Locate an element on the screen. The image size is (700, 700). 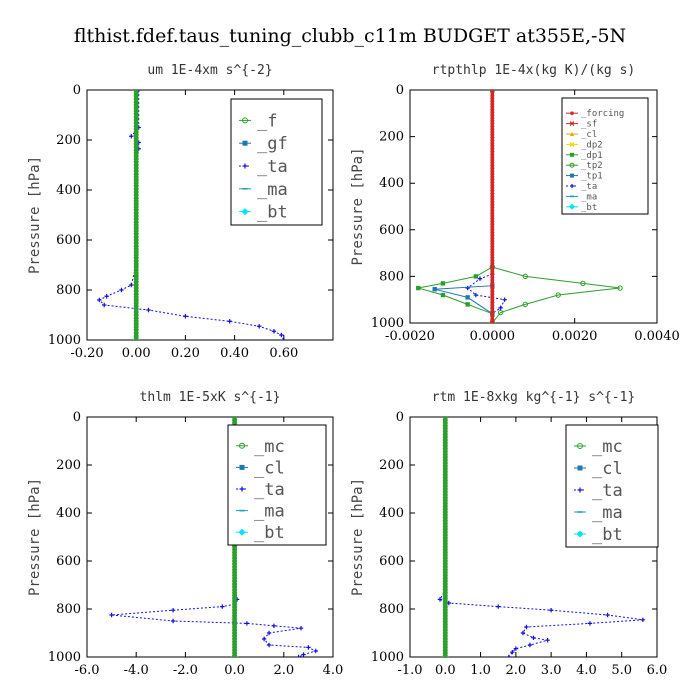
legend-label: _bt is located at coordinates (589, 208).